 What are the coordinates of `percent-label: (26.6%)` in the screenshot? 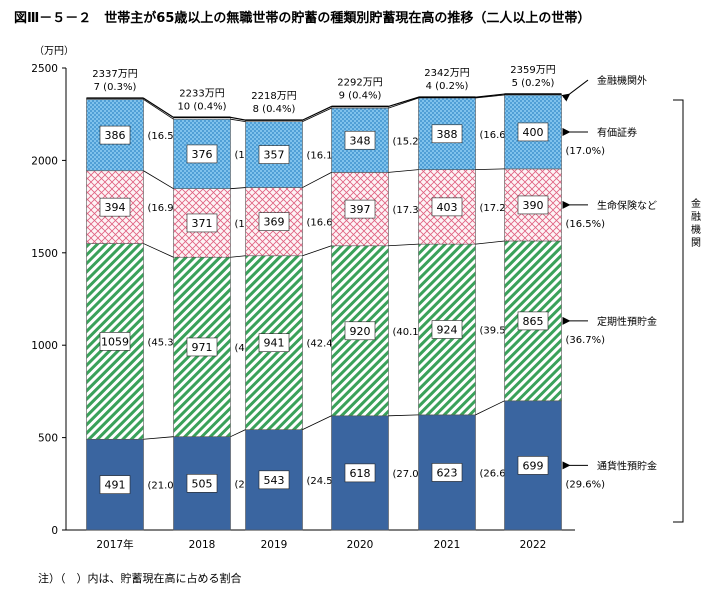 It's located at (500, 473).